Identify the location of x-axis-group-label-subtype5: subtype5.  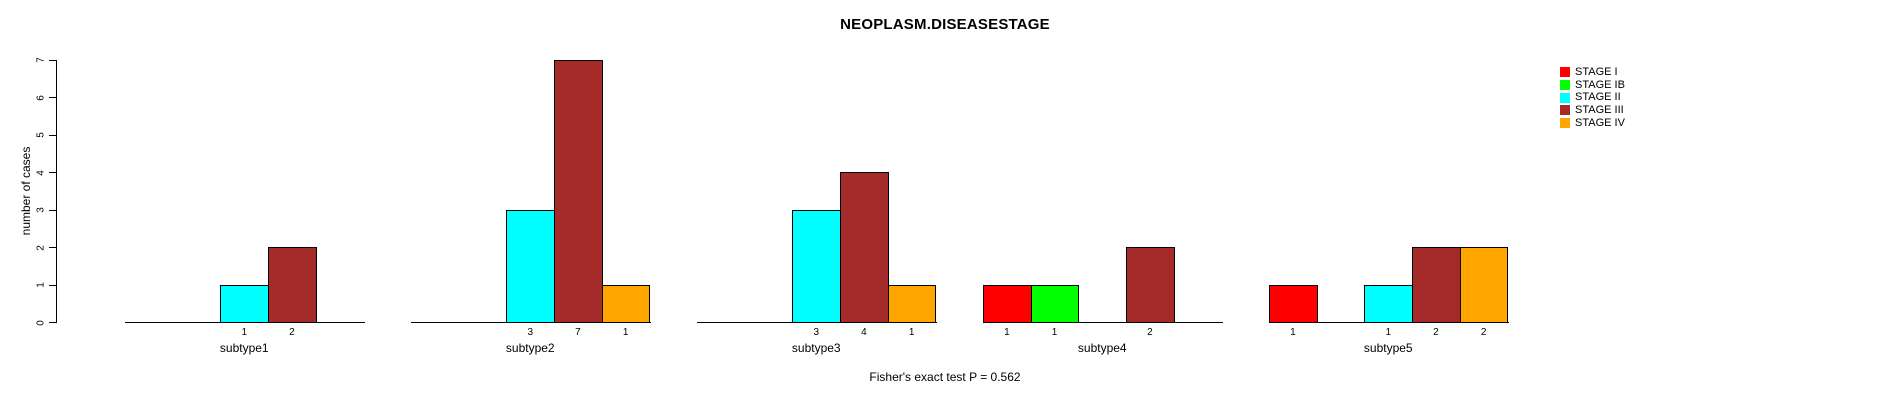
(1388, 348).